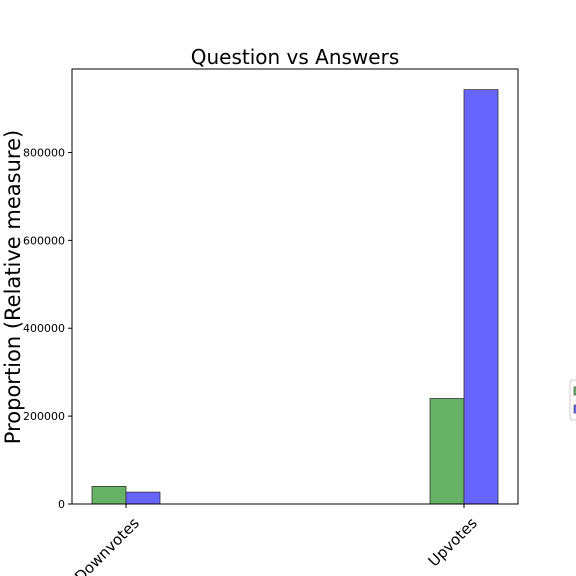  I want to click on x-tick-label: Downvotes, so click(107, 545).